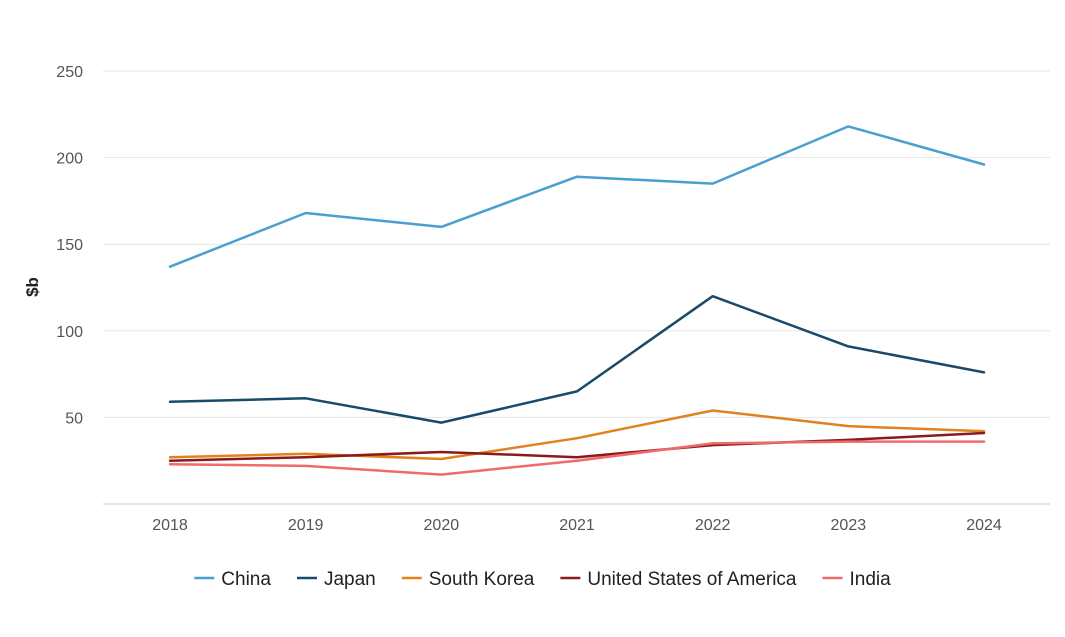  What do you see at coordinates (577, 446) in the screenshot?
I see `series-line-united-states-of-america` at bounding box center [577, 446].